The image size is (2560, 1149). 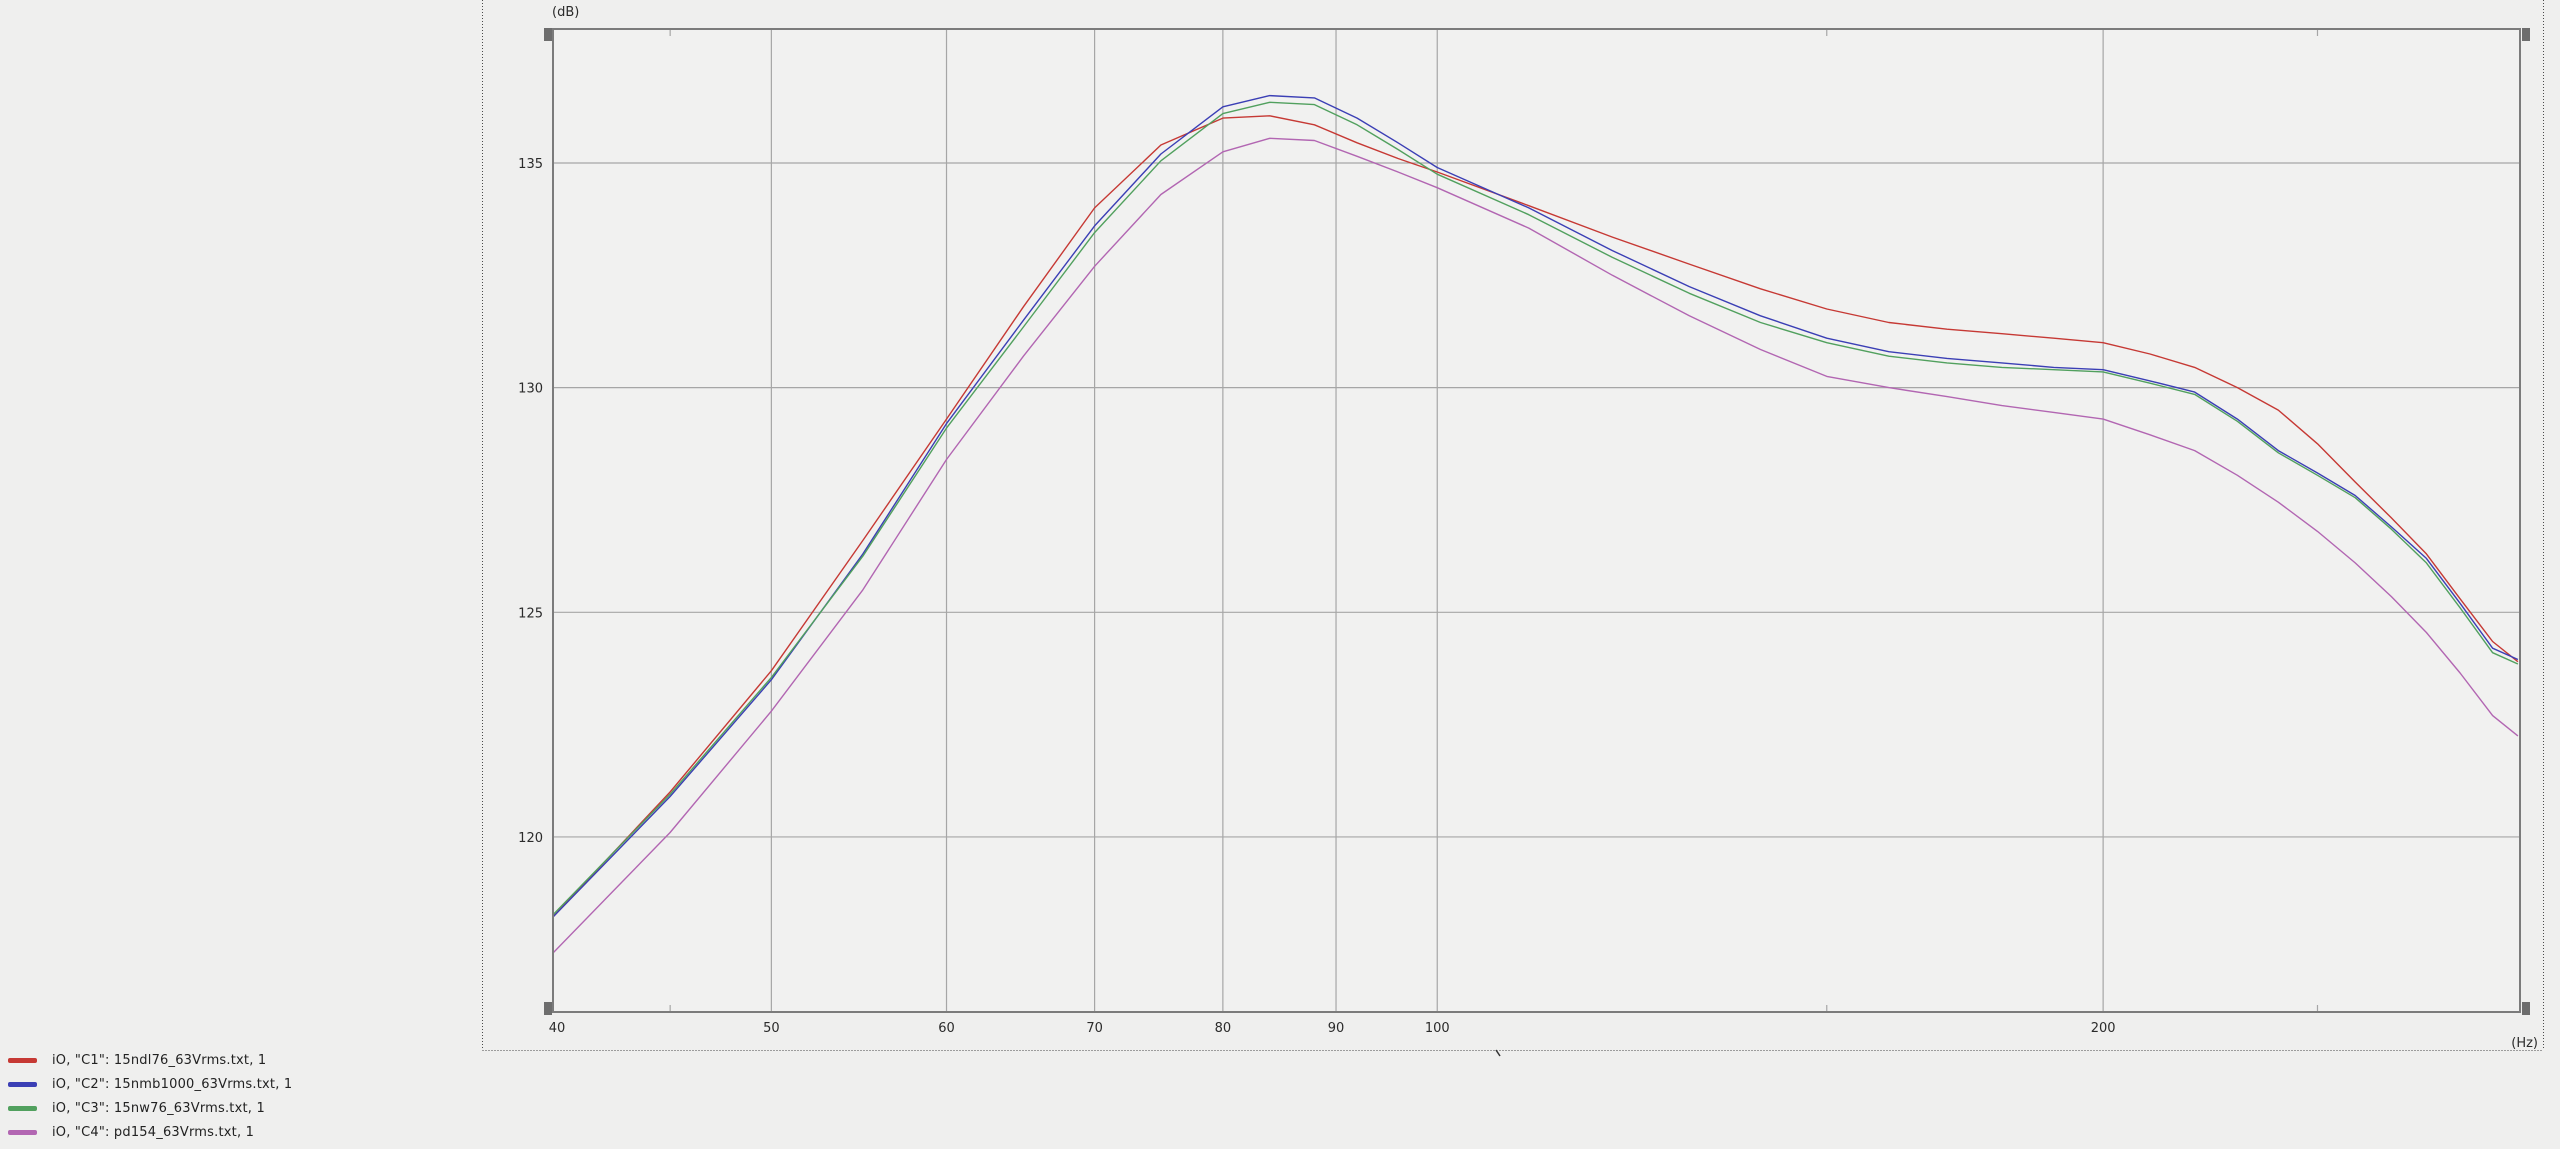 I want to click on legend-label-C3: iO, "C3": 15nw76_63Vrms.txt, 1, so click(x=158, y=1108).